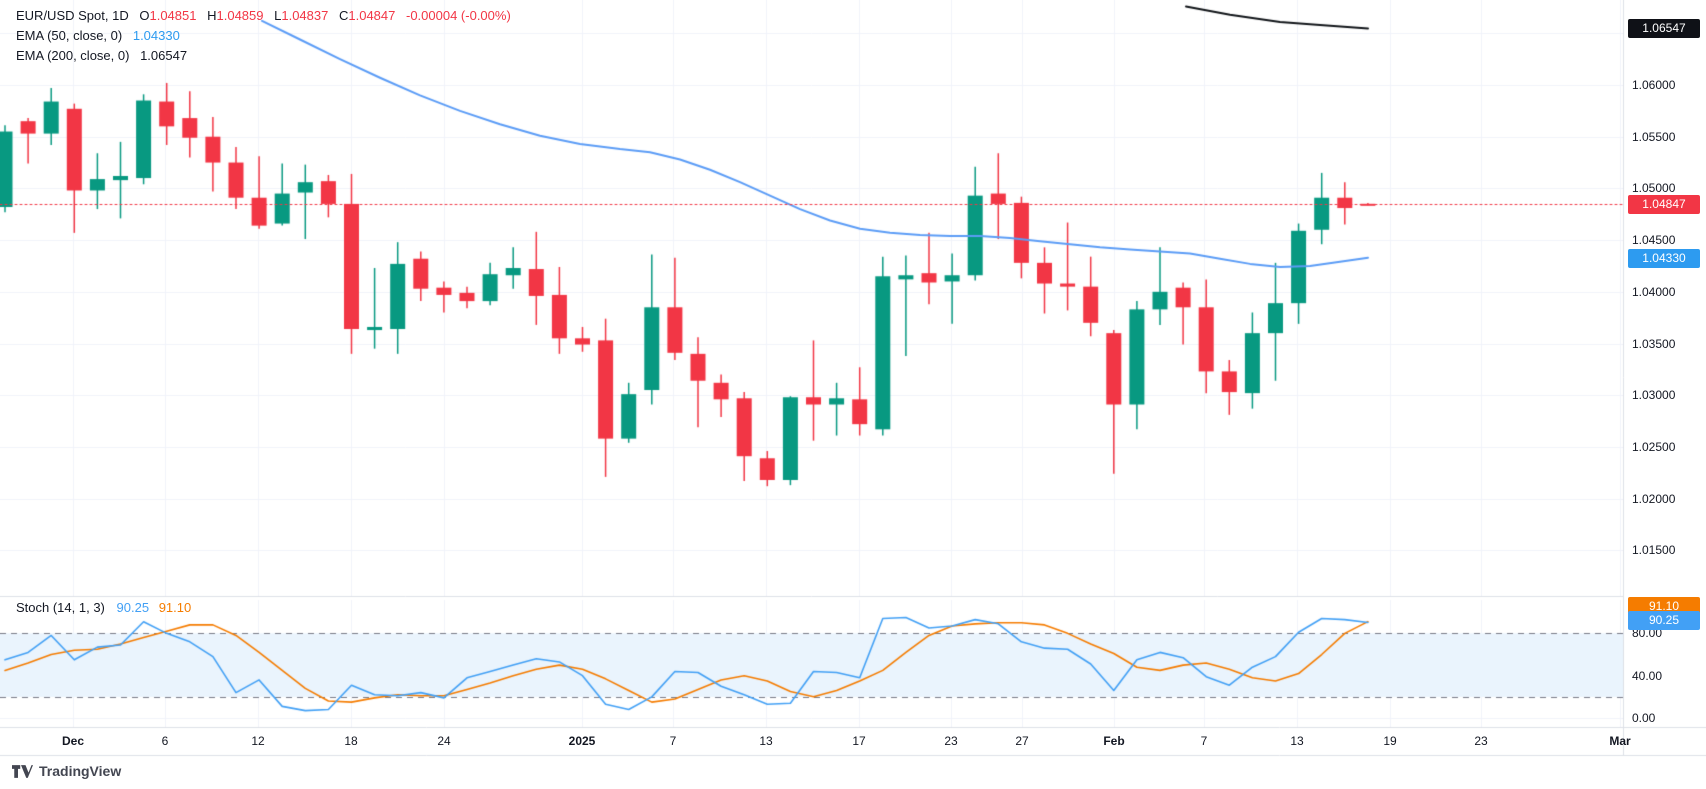 Image resolution: width=1706 pixels, height=789 pixels. Describe the element at coordinates (120, 15) in the screenshot. I see `timeframe-label: 1D` at that location.